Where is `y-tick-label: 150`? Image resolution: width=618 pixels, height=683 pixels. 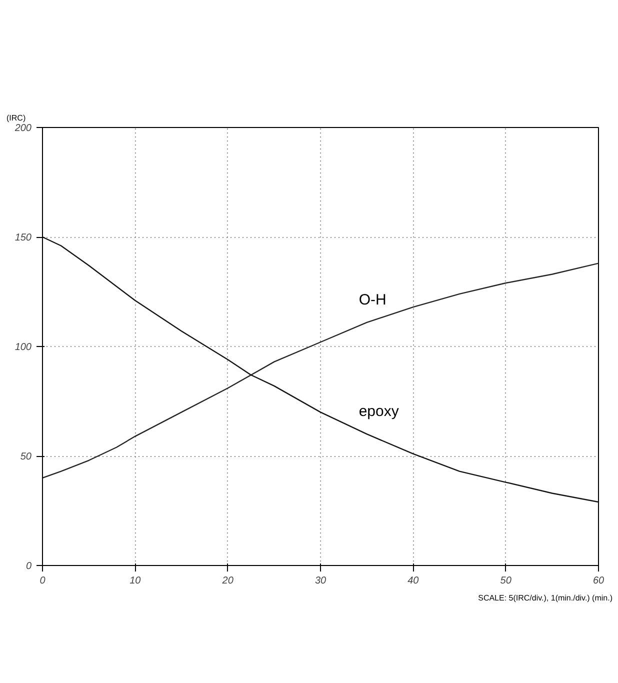
y-tick-label: 150 is located at coordinates (23, 238).